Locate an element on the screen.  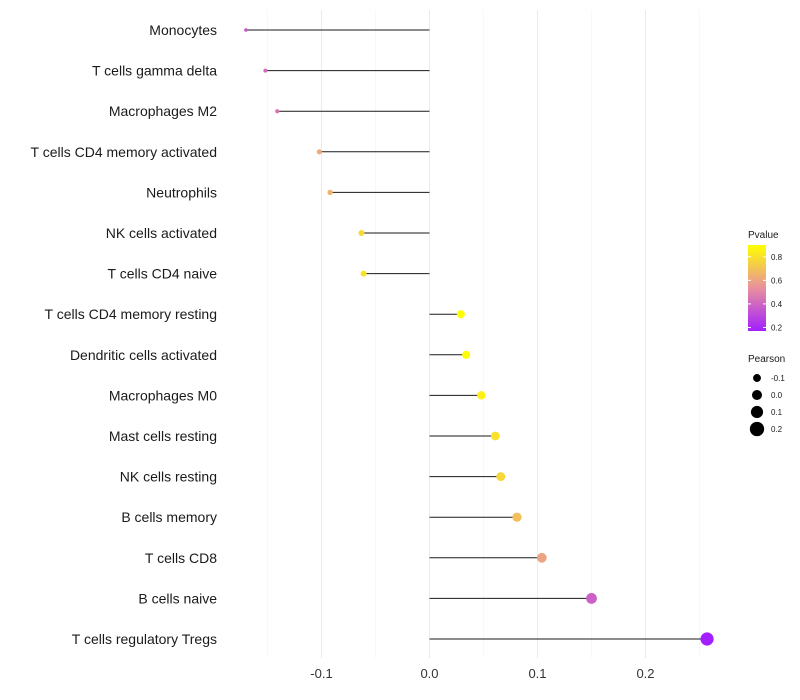
category-label: Dendritic cells activated is located at coordinates (143, 355).